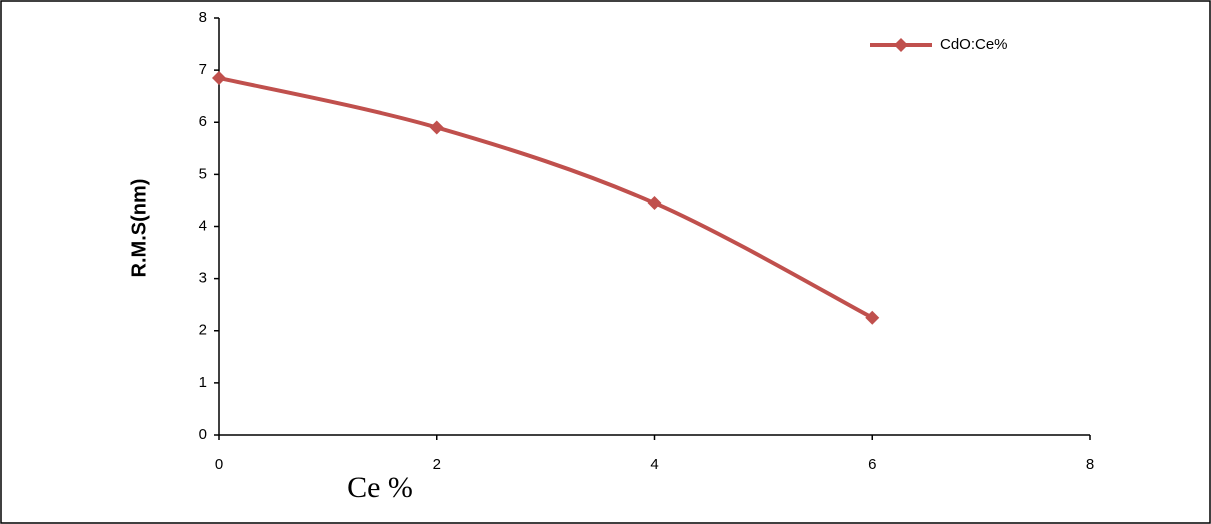 This screenshot has height=524, width=1211. Describe the element at coordinates (380, 487) in the screenshot. I see `x-axis-label: Ce %` at that location.